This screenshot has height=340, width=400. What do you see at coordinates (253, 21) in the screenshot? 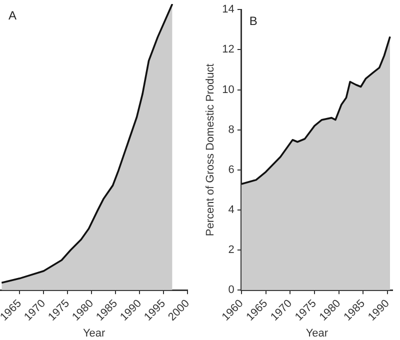
I see `chart-title: B` at bounding box center [253, 21].